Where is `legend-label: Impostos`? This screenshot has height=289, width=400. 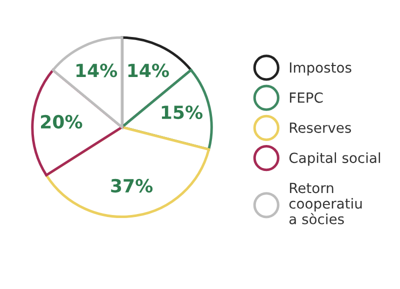
legend-label: Impostos is located at coordinates (321, 69).